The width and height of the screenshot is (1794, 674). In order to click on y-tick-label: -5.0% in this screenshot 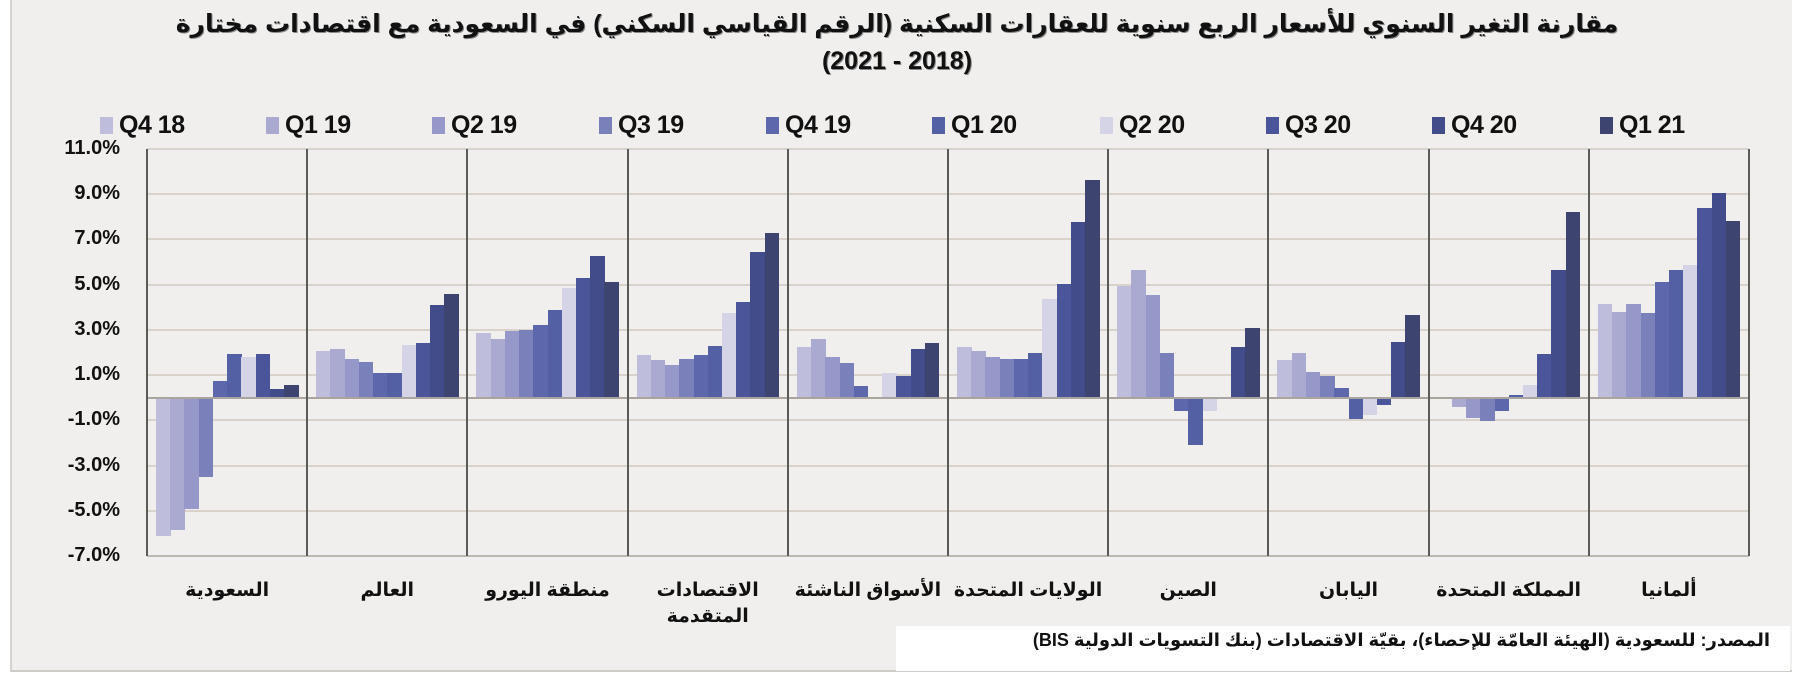, I will do `click(93, 509)`.